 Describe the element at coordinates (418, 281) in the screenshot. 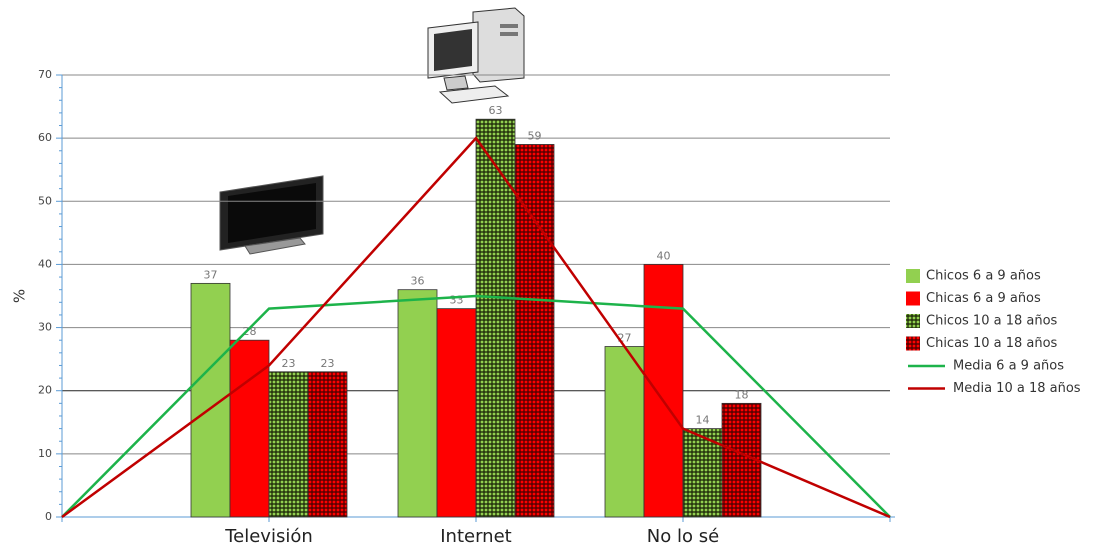

I see `value-label: 36` at that location.